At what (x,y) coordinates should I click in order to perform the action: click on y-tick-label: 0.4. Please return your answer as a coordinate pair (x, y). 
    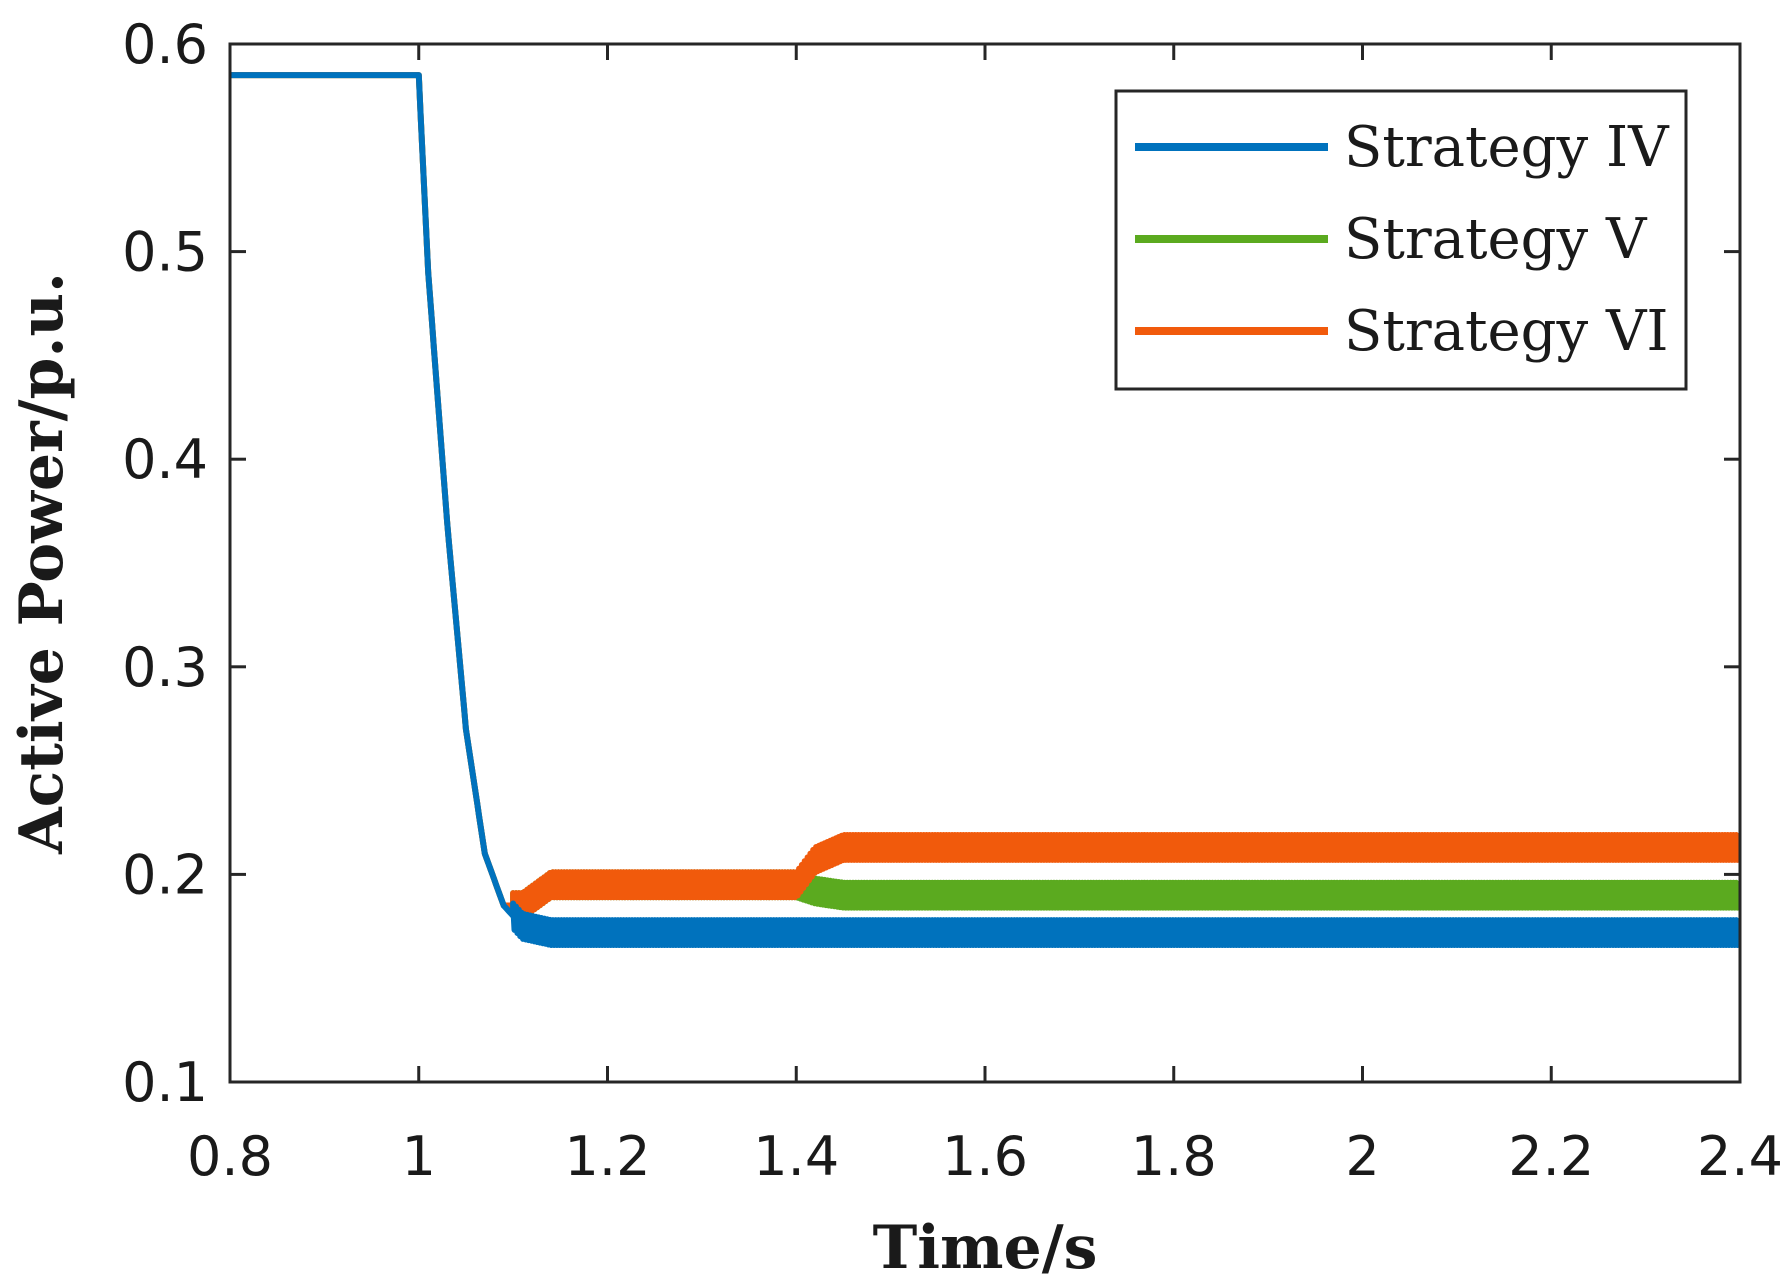
    Looking at the image, I should click on (165, 459).